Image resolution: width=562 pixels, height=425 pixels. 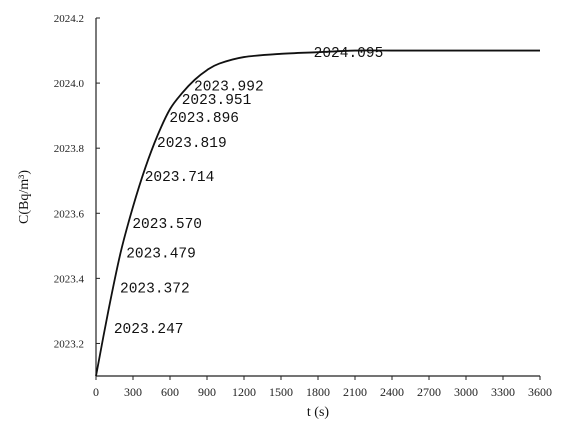 What do you see at coordinates (24, 197) in the screenshot?
I see `y-axis-label: C(Bq/m³)` at bounding box center [24, 197].